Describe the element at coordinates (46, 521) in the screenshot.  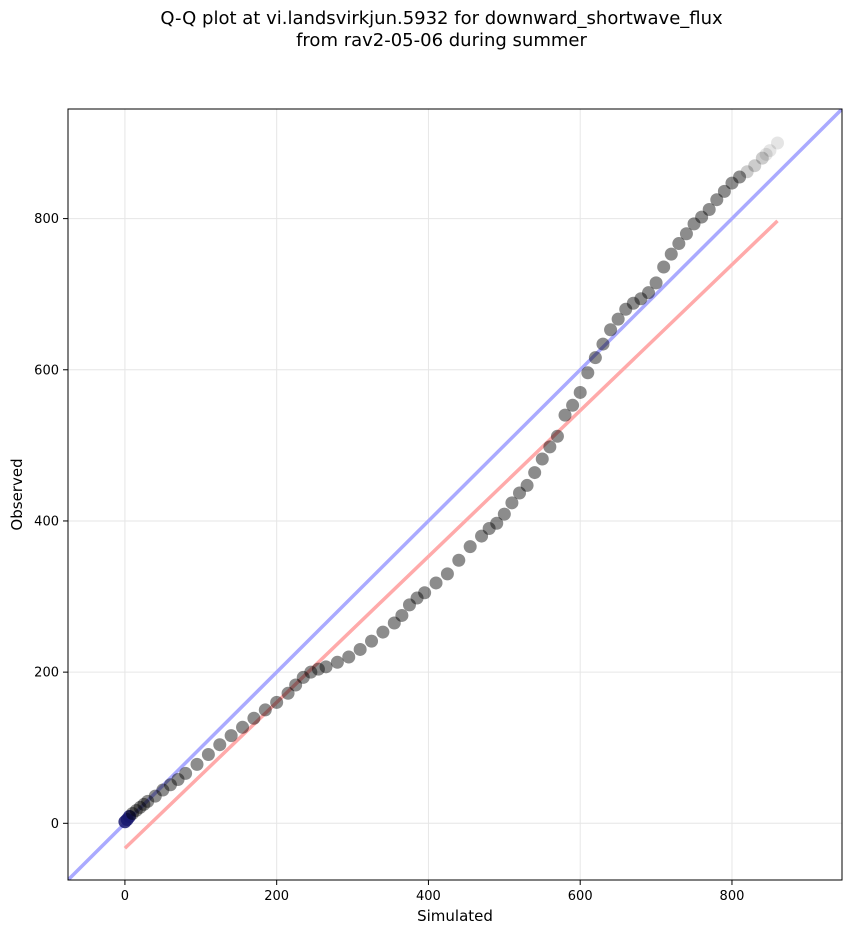
I see `y-tick-label: 400` at that location.